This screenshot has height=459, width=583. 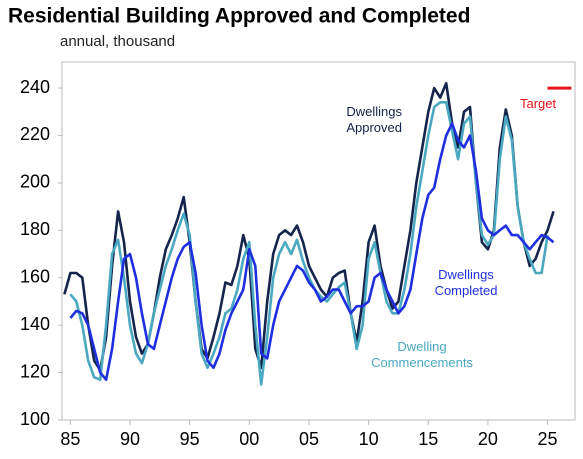 I want to click on y-tick-label: 240, so click(x=35, y=87).